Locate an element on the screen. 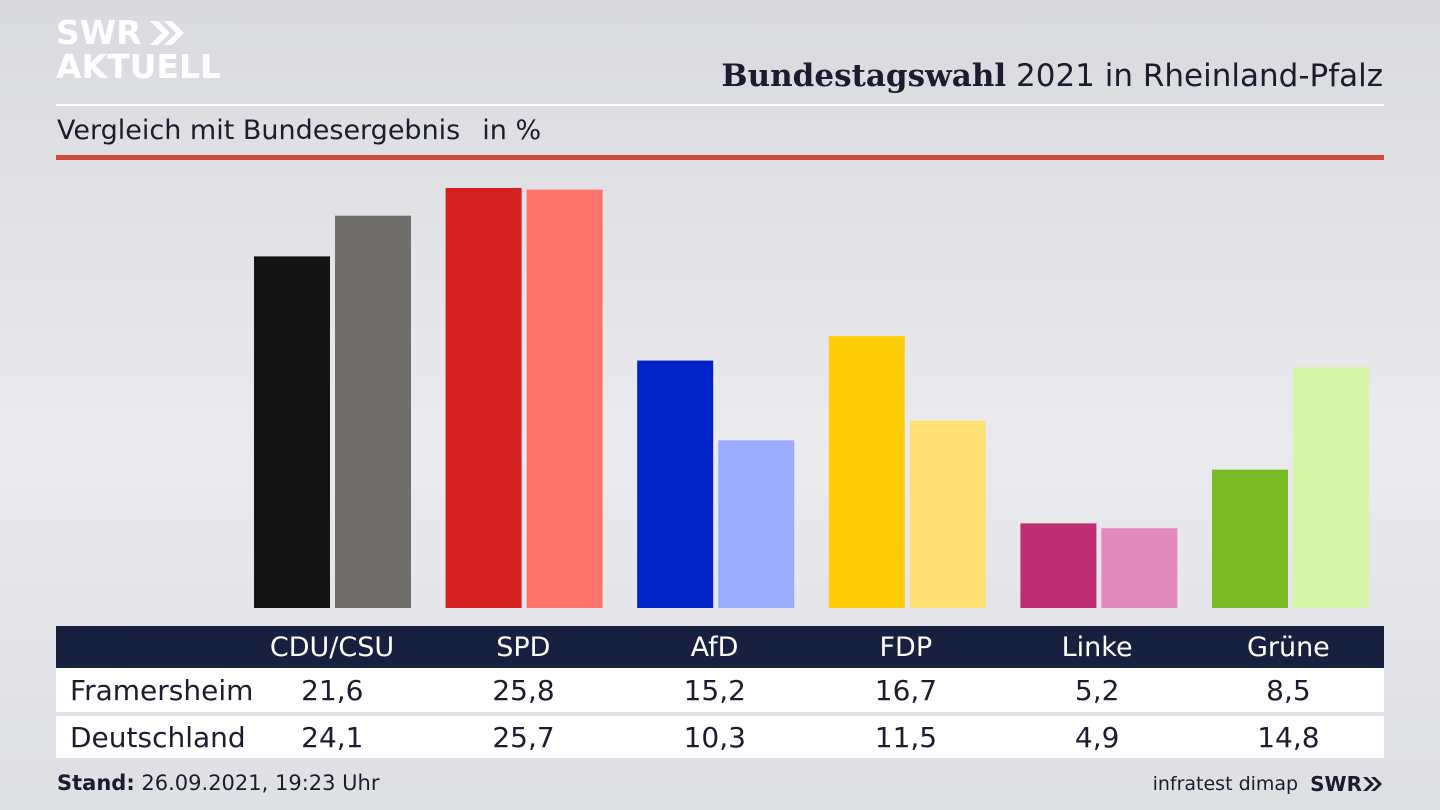 The image size is (1440, 810). table-row: Framersheim 21,6 25,8 15,2 16,7 5,2 8,5 is located at coordinates (720, 690).